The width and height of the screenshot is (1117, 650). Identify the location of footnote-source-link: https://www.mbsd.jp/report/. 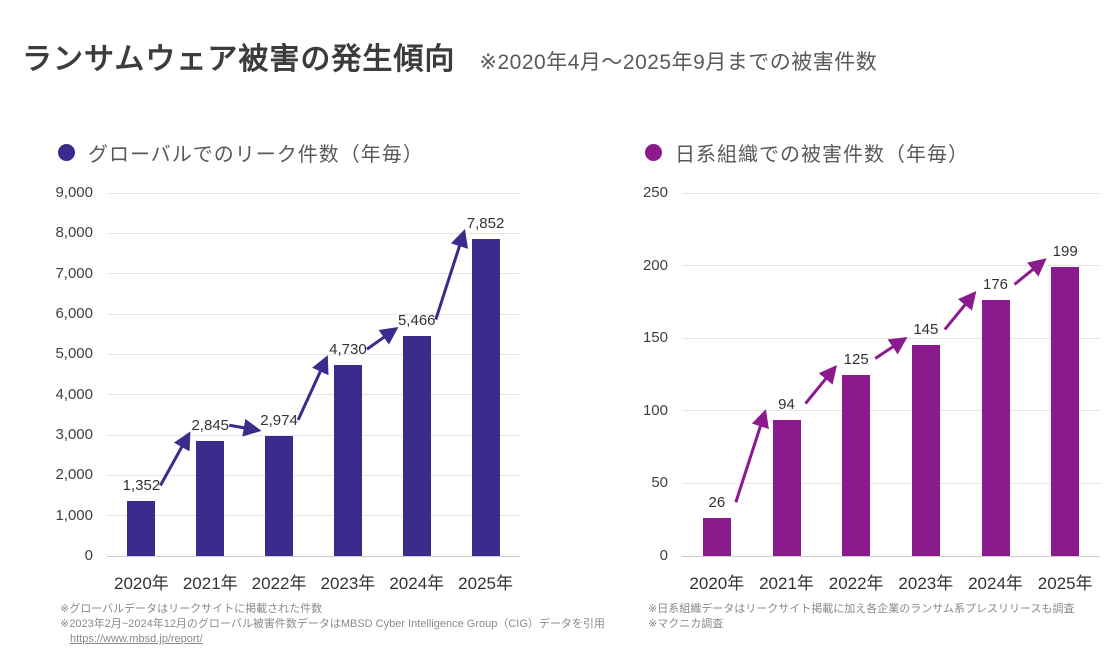
(136, 639).